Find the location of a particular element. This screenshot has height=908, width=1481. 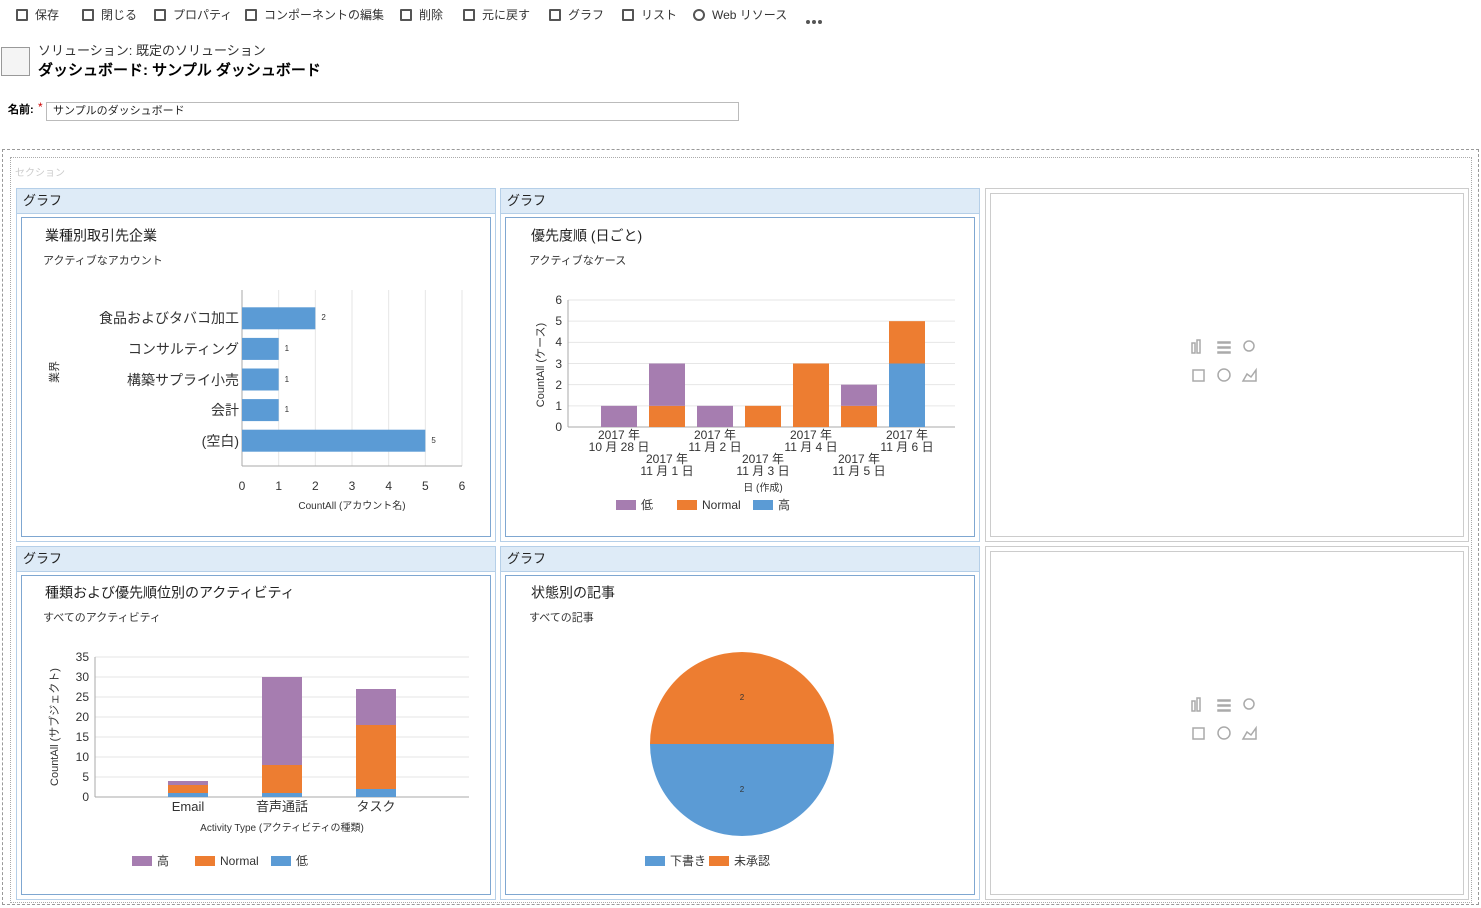

legend-label: 未承認 is located at coordinates (752, 861).